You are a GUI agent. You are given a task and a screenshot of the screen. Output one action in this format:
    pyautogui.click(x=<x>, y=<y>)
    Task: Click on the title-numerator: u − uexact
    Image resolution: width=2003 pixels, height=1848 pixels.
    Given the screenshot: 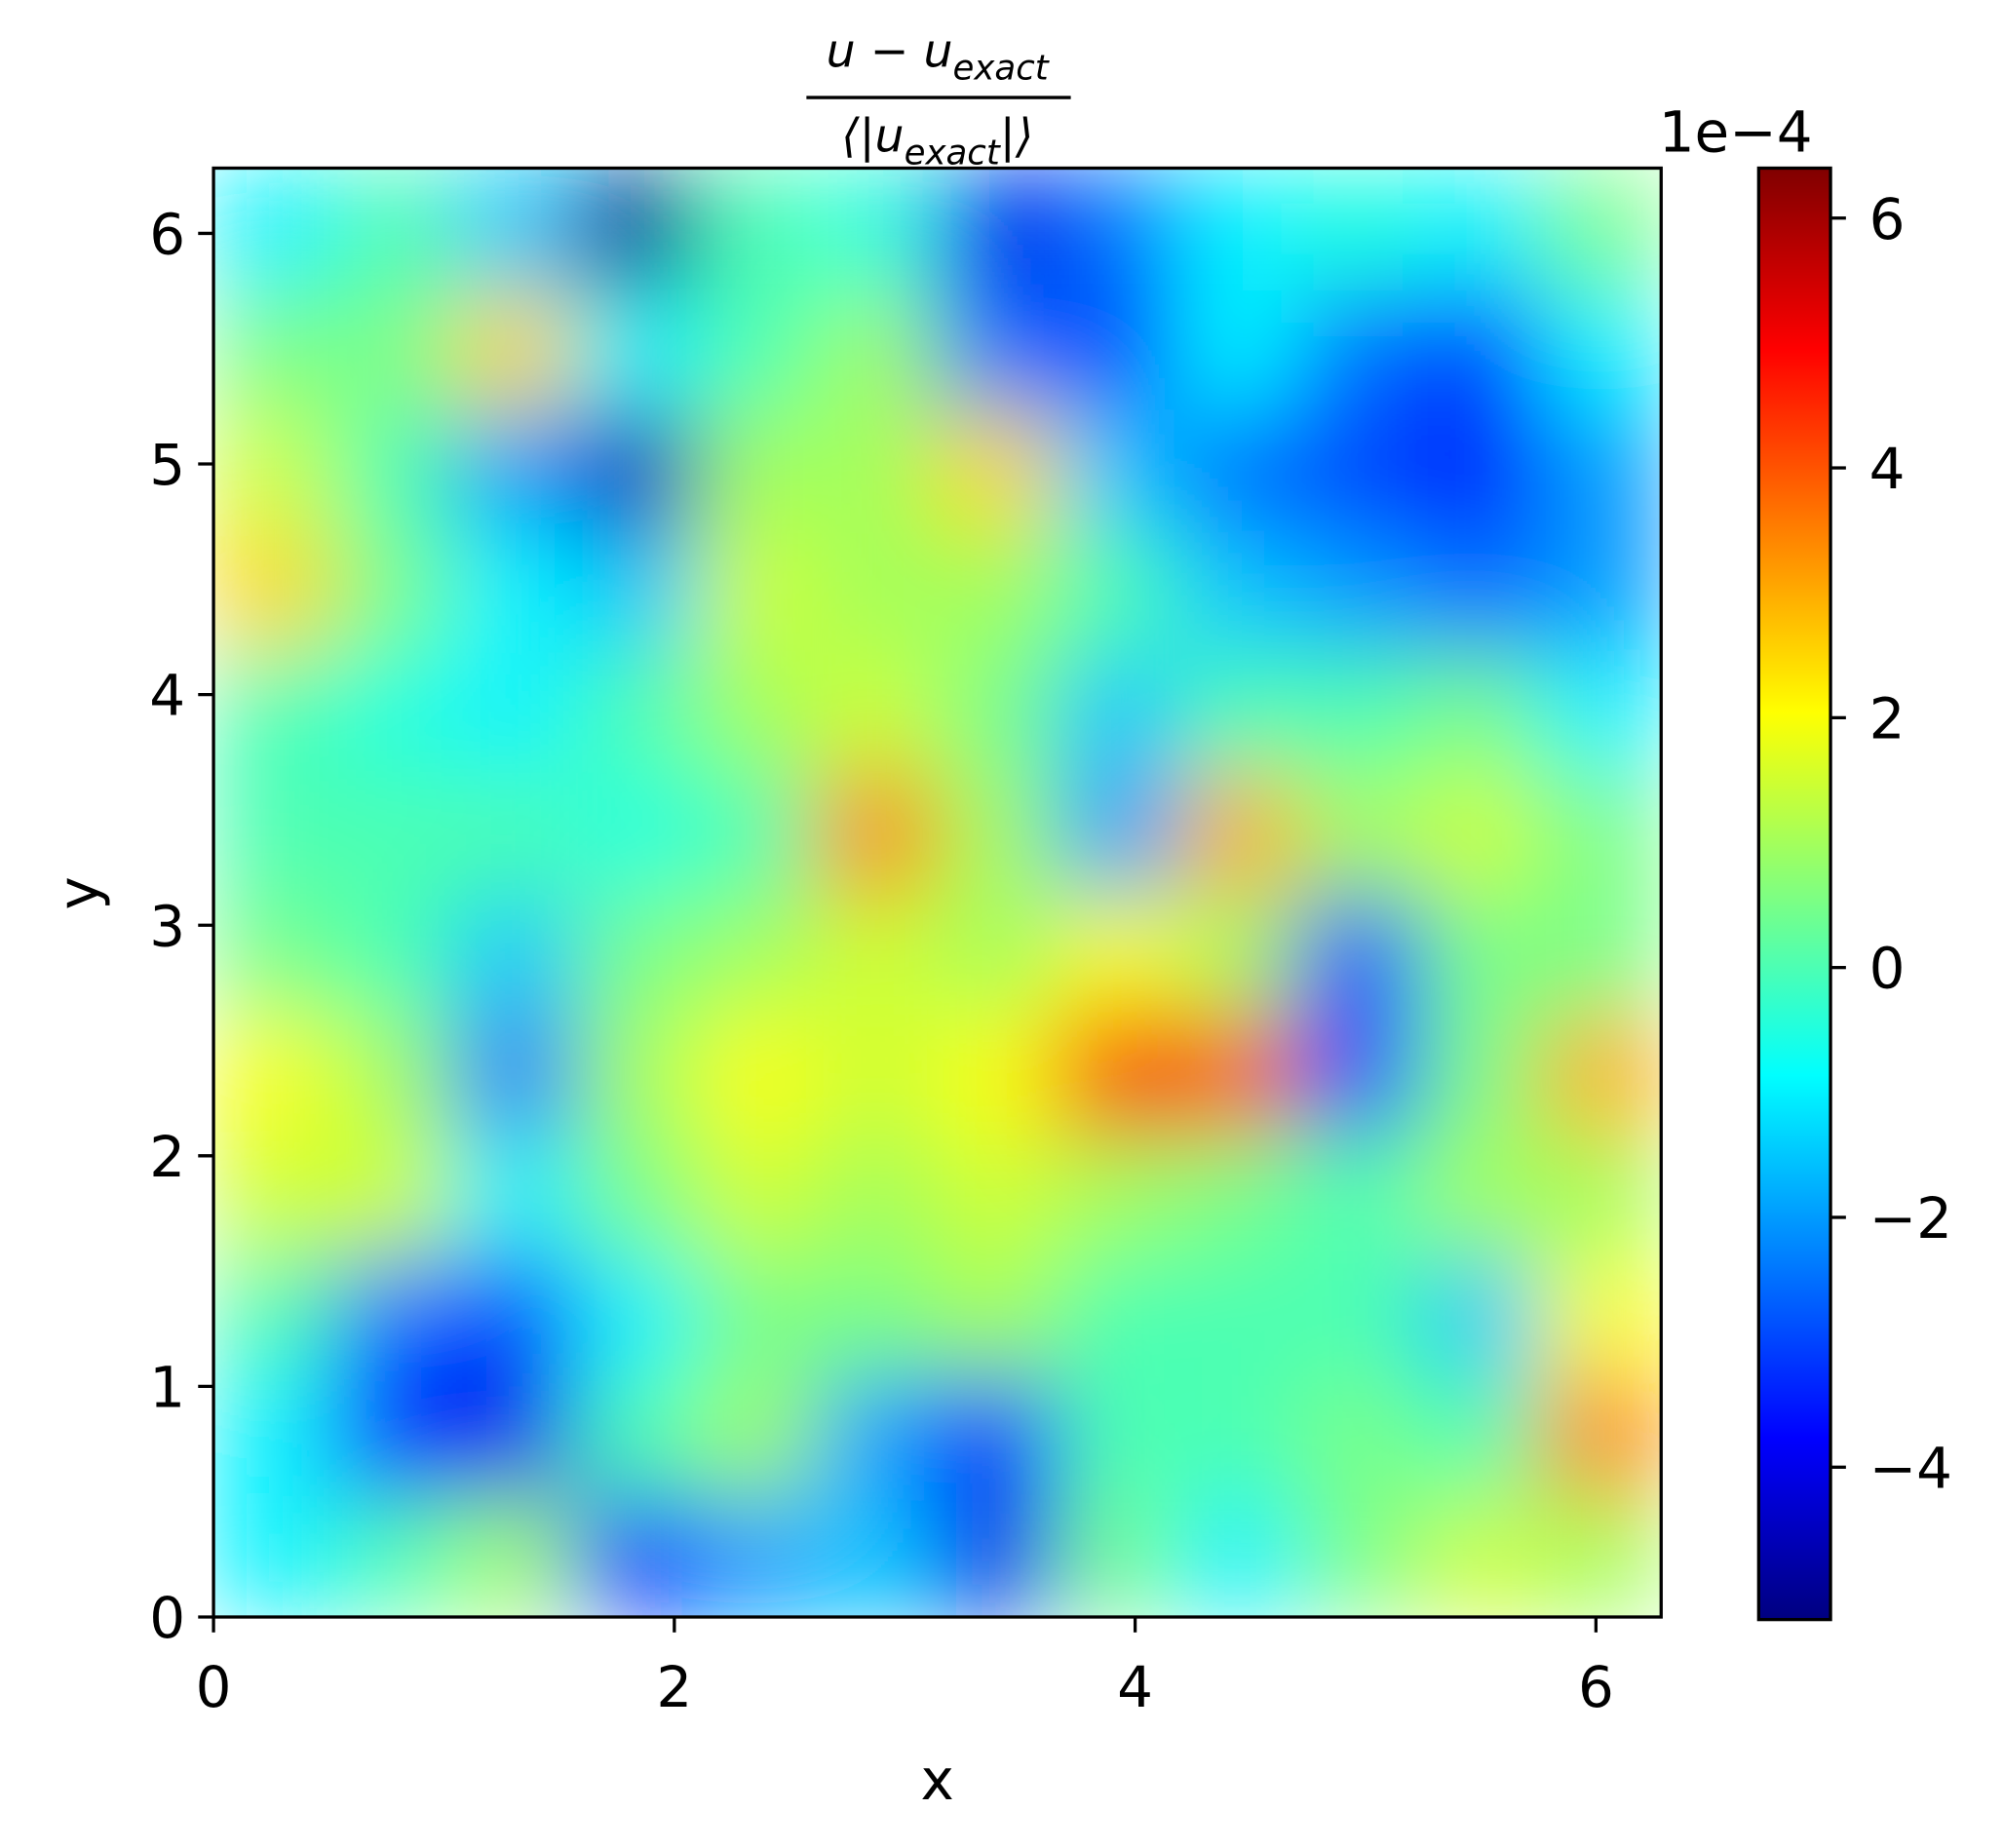 What is the action you would take?
    pyautogui.click(x=939, y=56)
    